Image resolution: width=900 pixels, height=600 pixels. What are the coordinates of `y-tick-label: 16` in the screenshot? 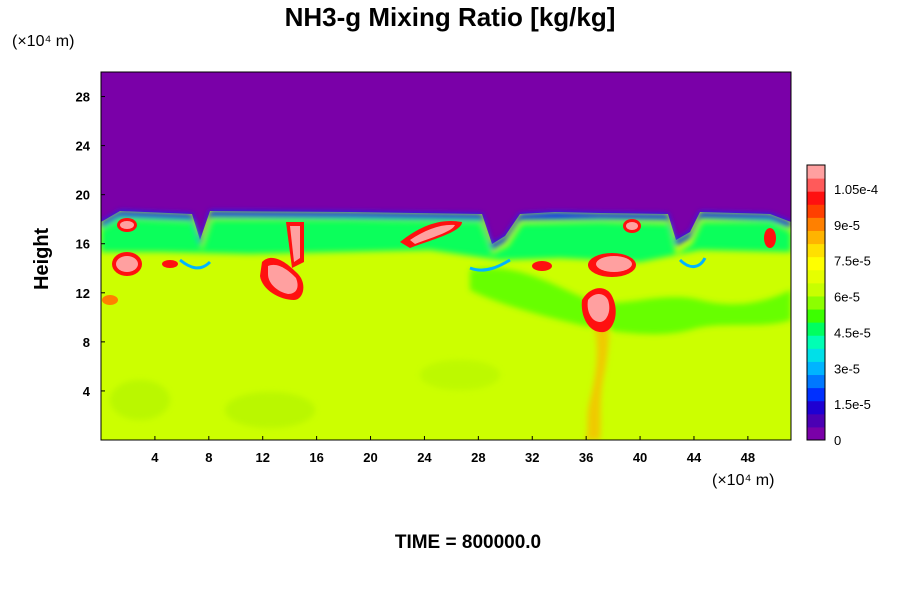 It's located at (83, 244).